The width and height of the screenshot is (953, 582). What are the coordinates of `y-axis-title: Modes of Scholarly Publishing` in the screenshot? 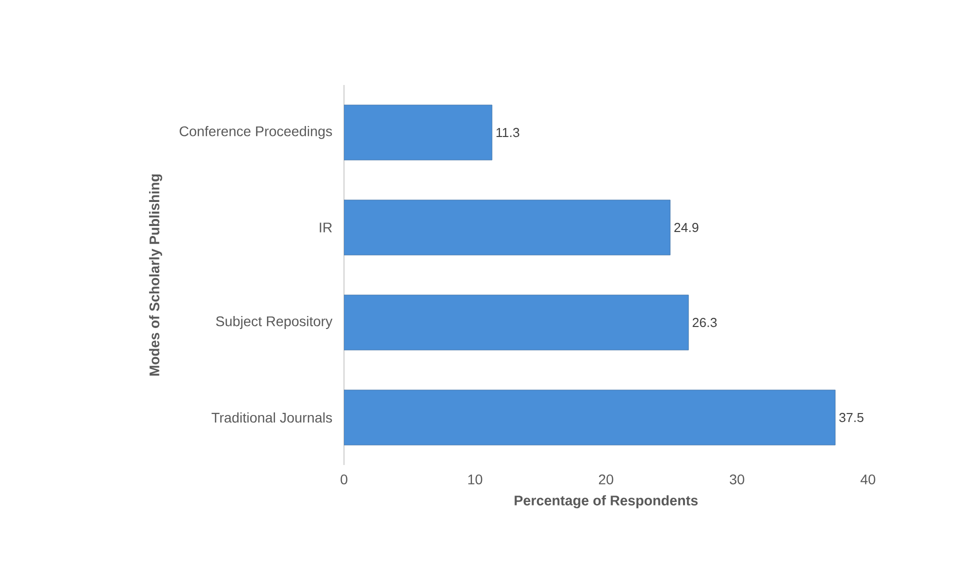 It's located at (155, 275).